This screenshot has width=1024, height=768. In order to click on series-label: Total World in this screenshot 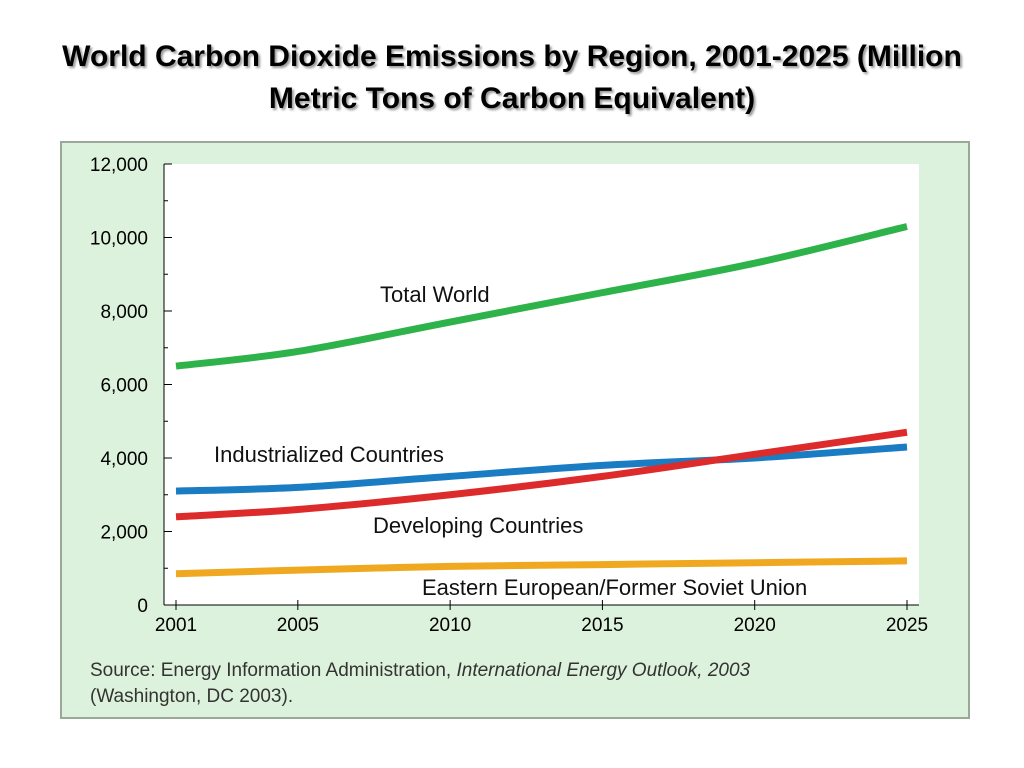, I will do `click(435, 294)`.